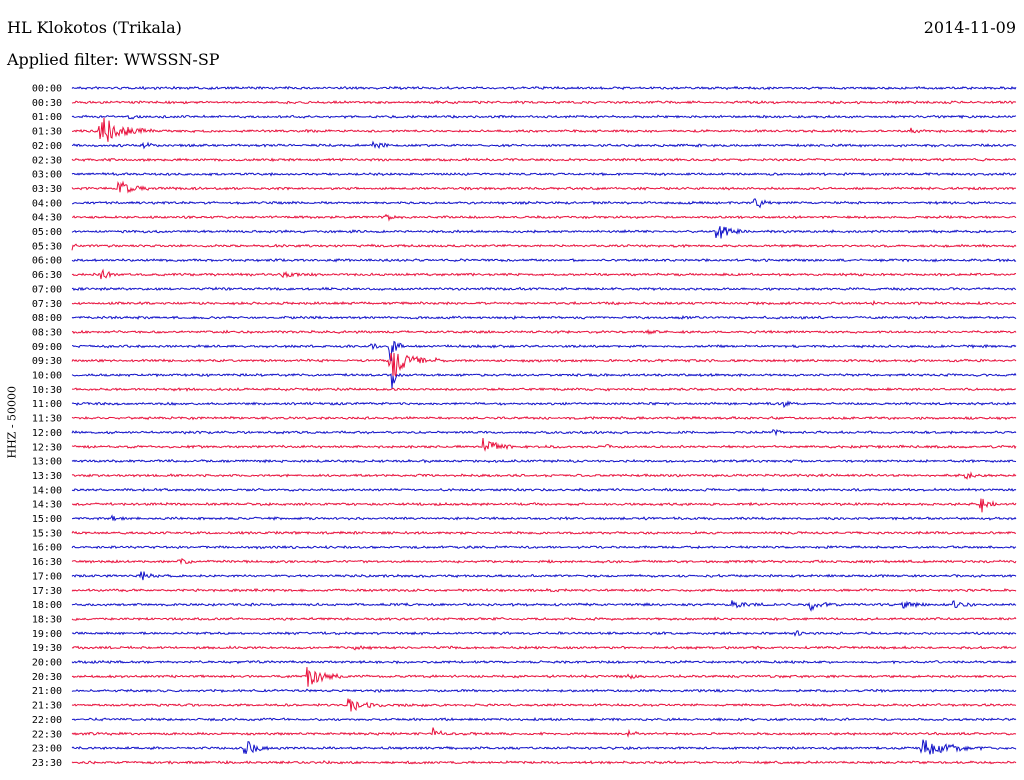 This screenshot has height=780, width=1024. What do you see at coordinates (47, 347) in the screenshot?
I see `row-time-label: 09:00` at bounding box center [47, 347].